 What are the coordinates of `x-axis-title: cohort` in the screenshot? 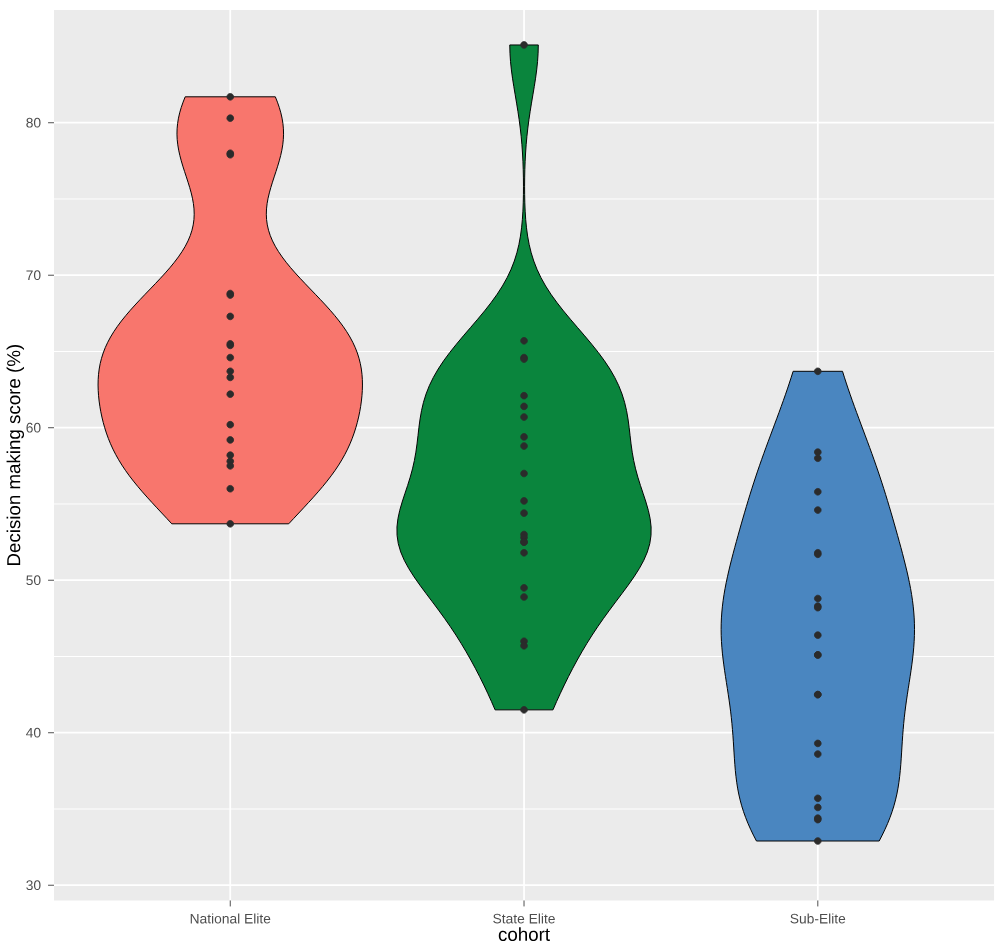 It's located at (524, 934).